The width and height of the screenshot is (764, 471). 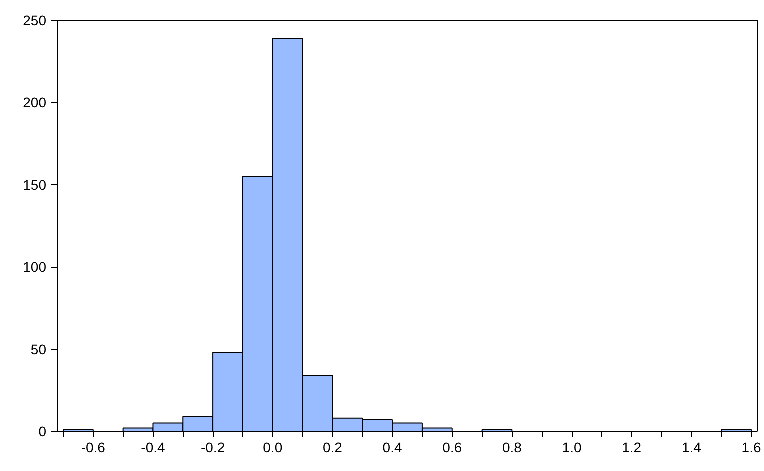 I want to click on x-tick-label: -0.6, so click(x=93, y=448).